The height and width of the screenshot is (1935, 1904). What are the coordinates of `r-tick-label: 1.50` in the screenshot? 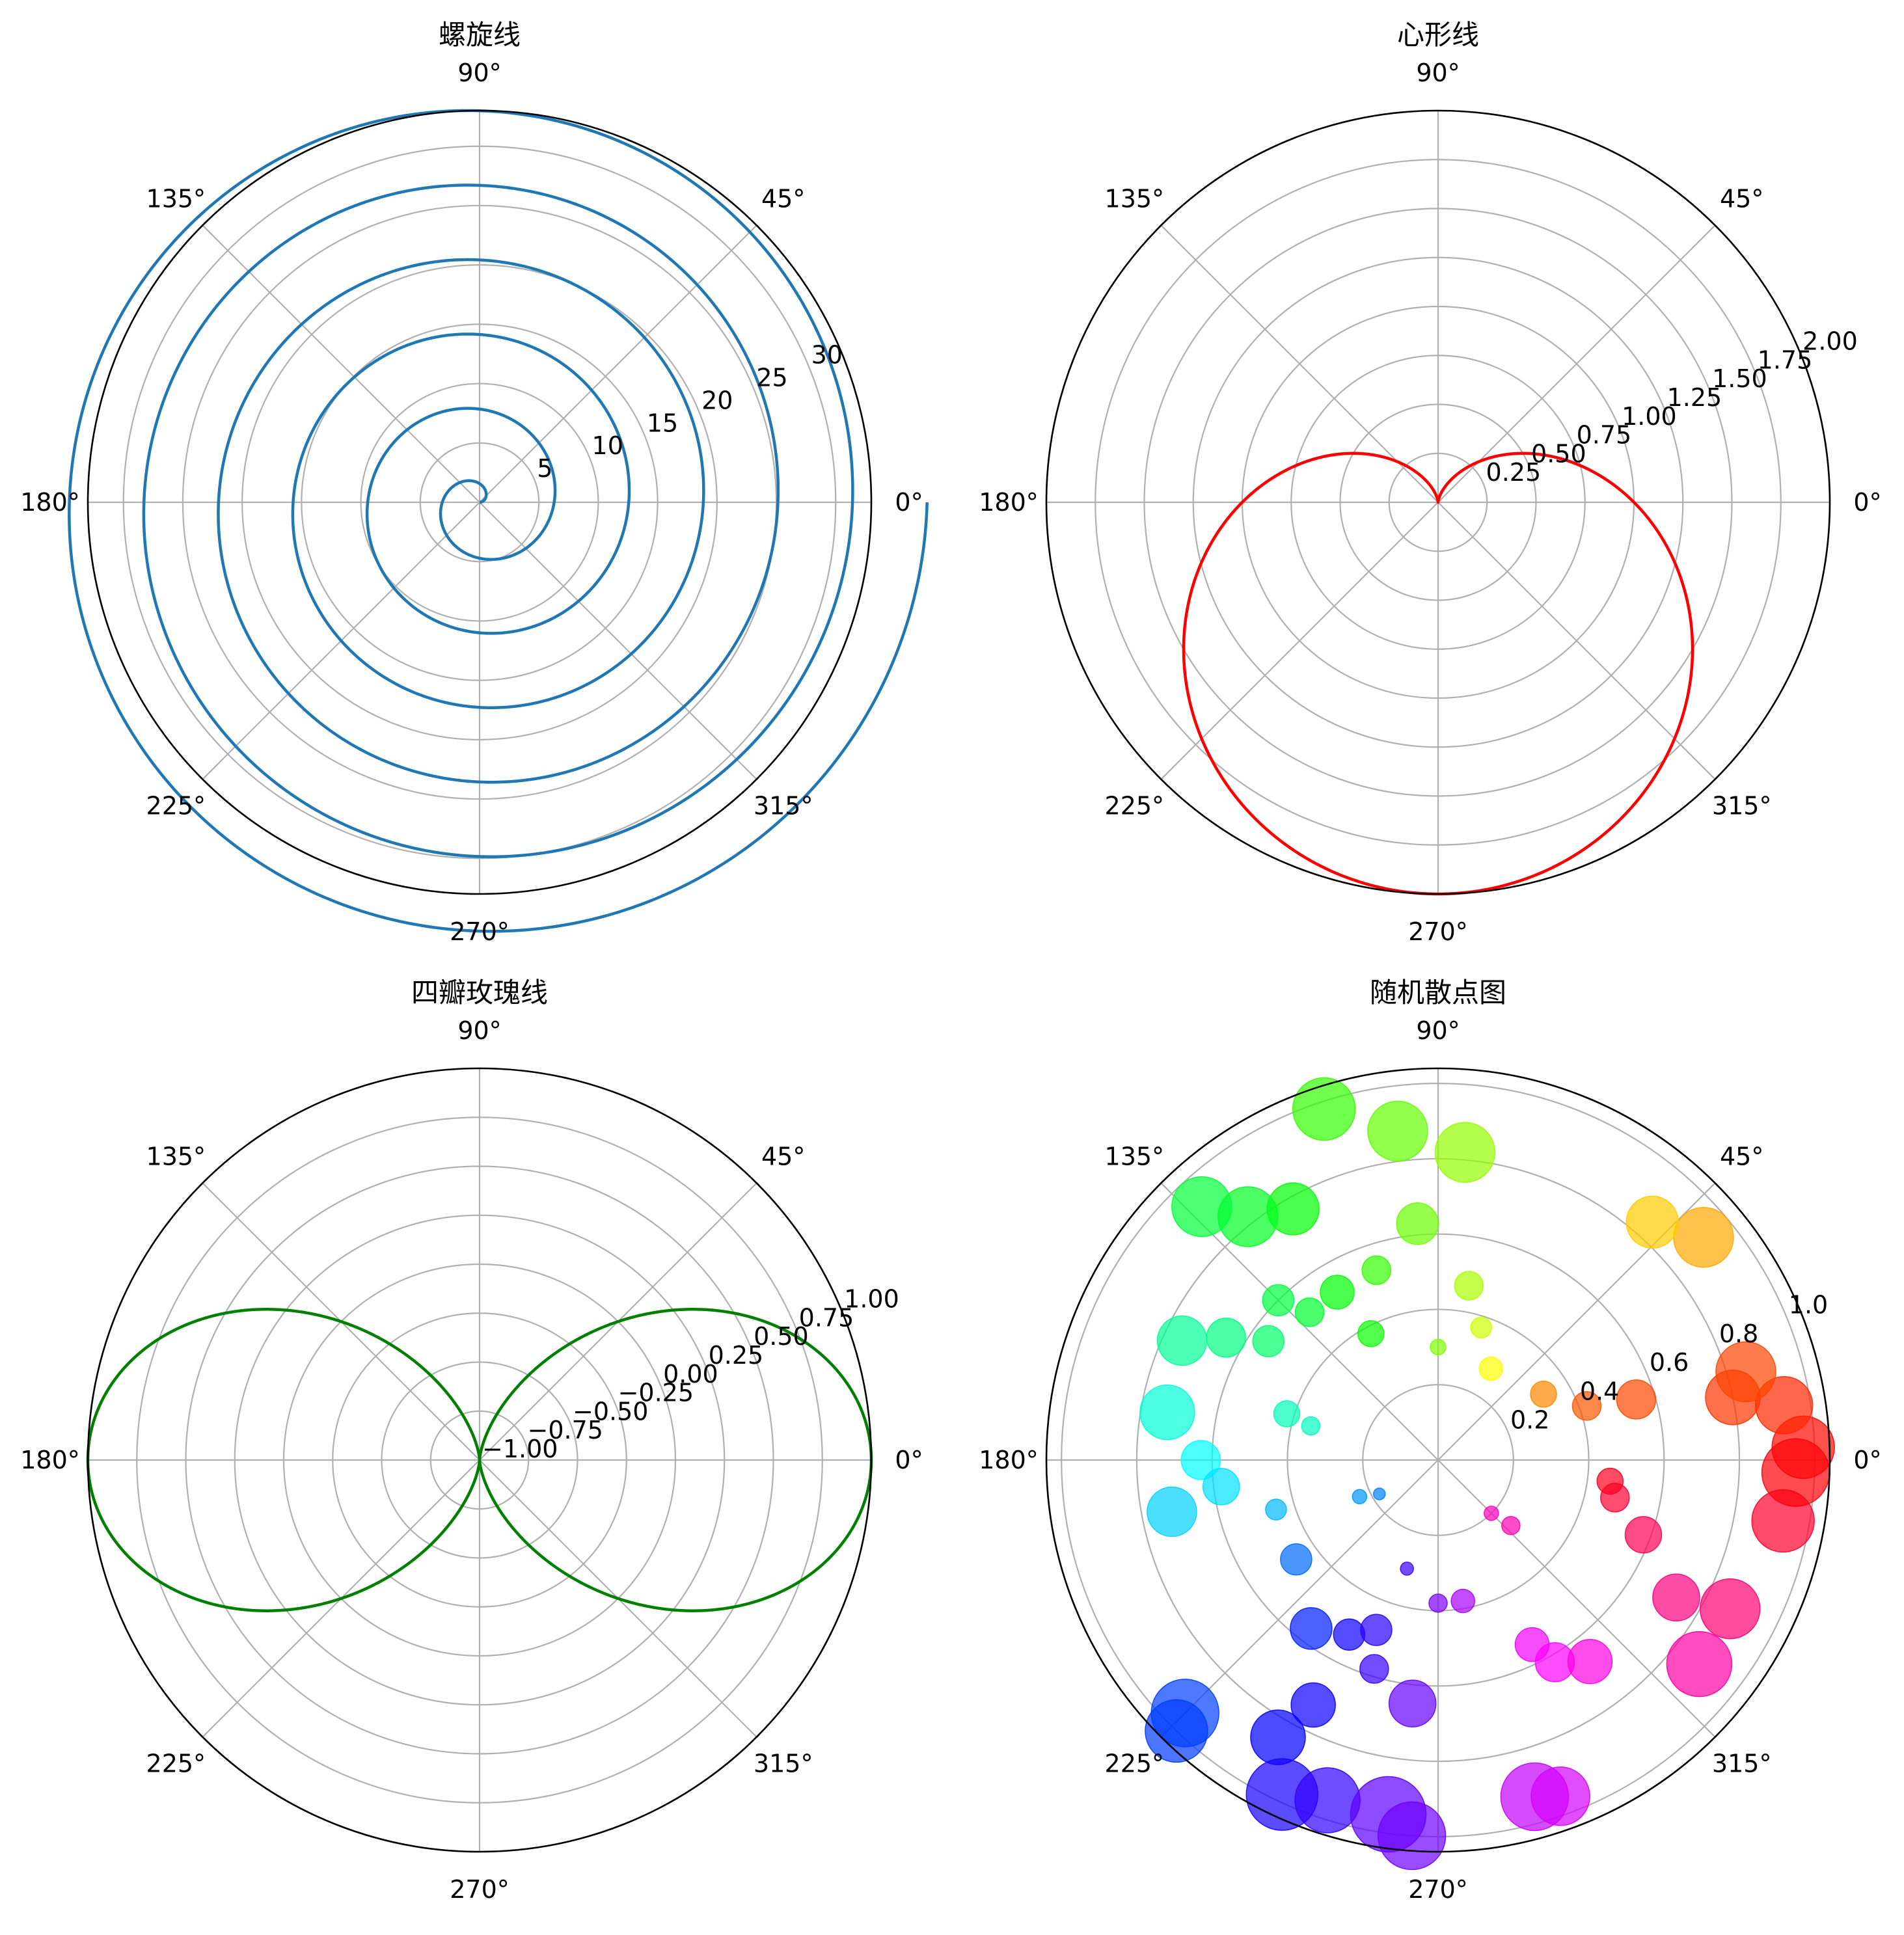 It's located at (1739, 378).